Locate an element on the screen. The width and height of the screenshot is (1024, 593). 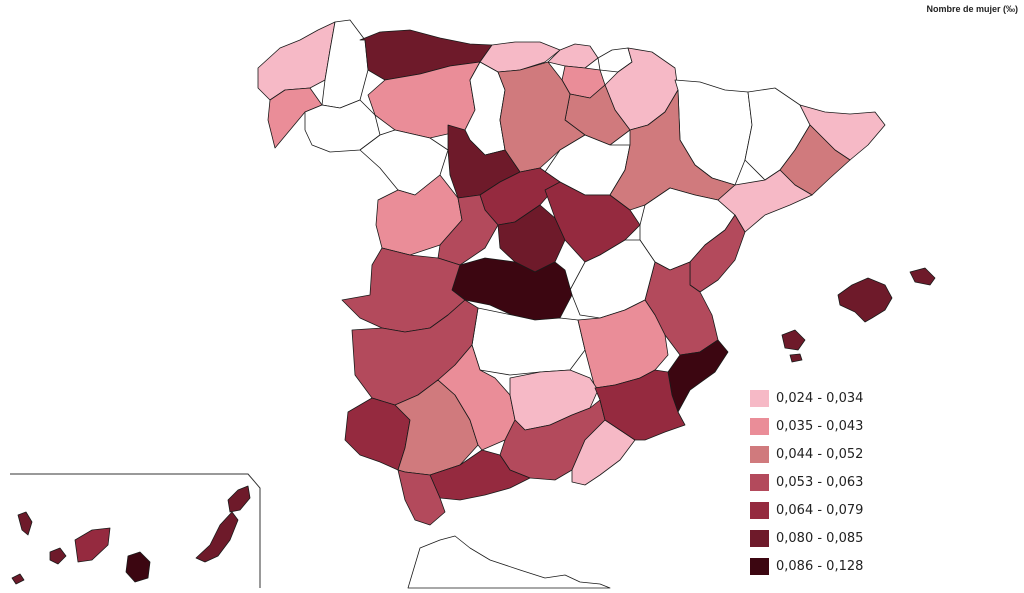
island-gran-canaria is located at coordinates (138, 567).